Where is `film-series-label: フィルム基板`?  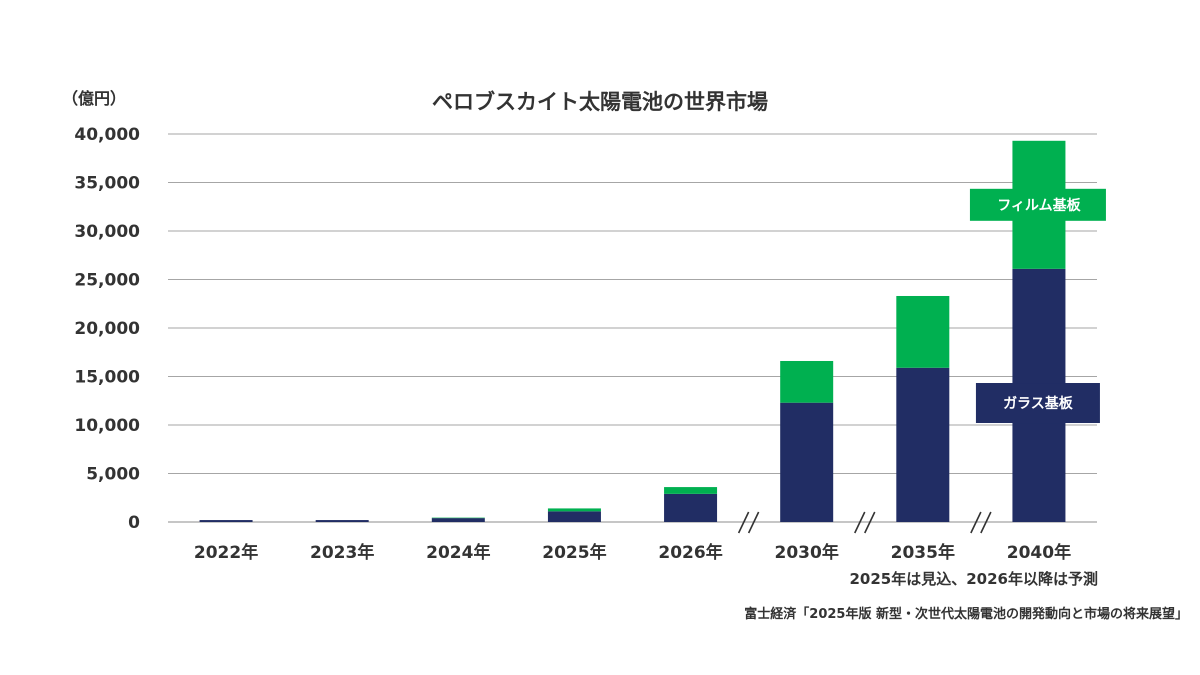 film-series-label: フィルム基板 is located at coordinates (1039, 205).